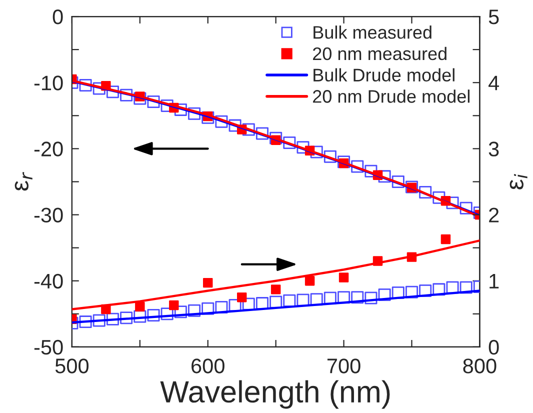  Describe the element at coordinates (493, 149) in the screenshot. I see `y2-tick-label: 3` at that location.